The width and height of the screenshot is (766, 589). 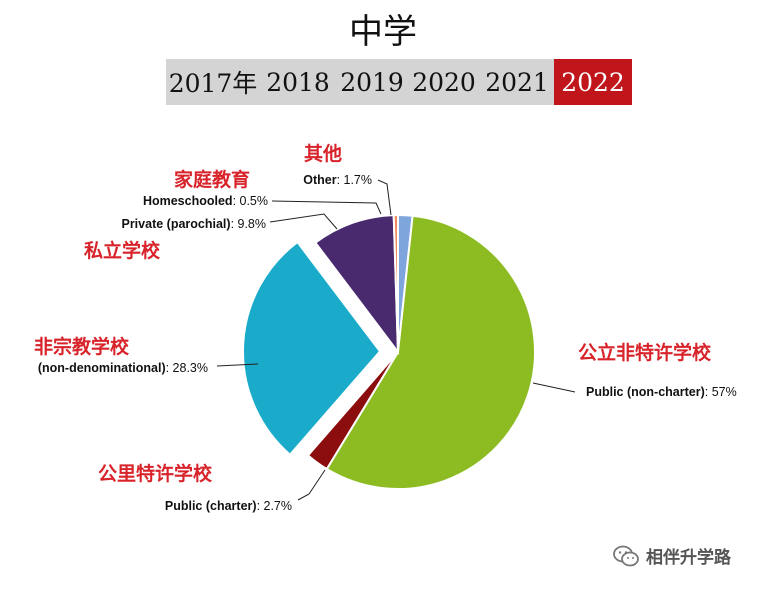 I want to click on watermark: 相伴升学路, so click(x=671, y=555).